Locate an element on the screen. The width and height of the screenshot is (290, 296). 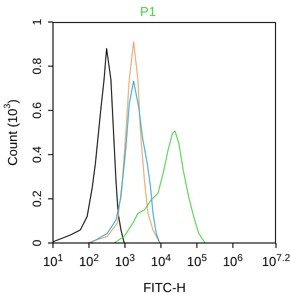
x-tick-label: 10$^{6}$ is located at coordinates (233, 260).